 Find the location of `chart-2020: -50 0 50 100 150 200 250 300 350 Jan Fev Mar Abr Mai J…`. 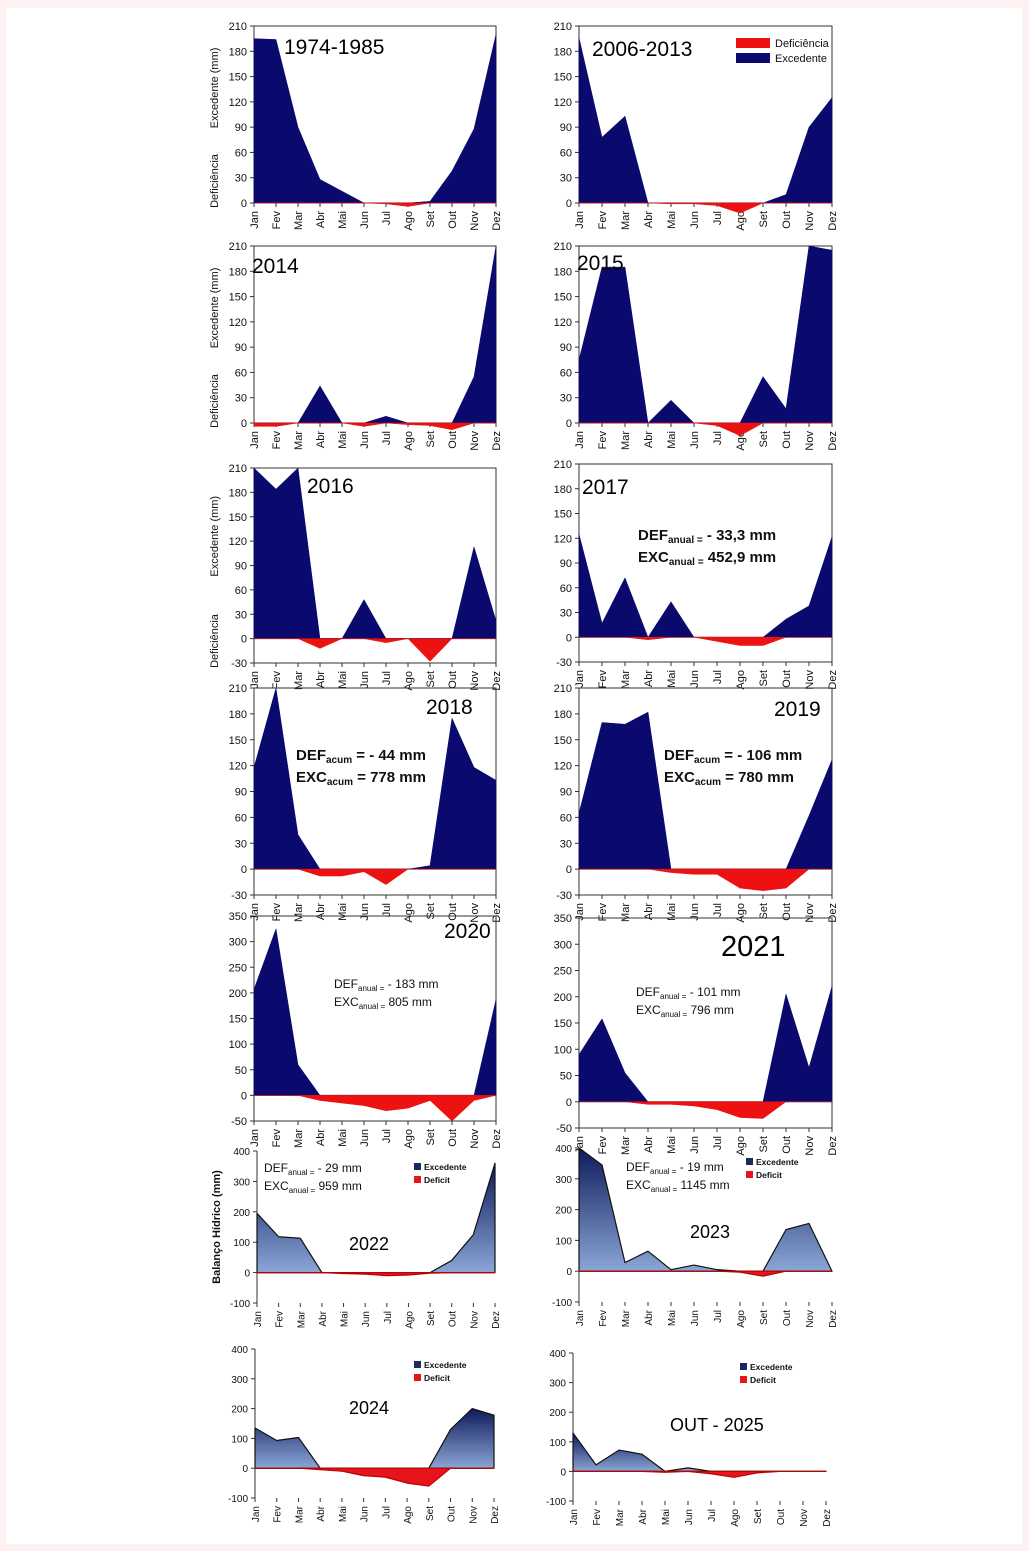

chart-2020: -50 0 50 100 150 200 250 300 350 Jan Fev Mar Abr Mai J… is located at coordinates (366, 1030).